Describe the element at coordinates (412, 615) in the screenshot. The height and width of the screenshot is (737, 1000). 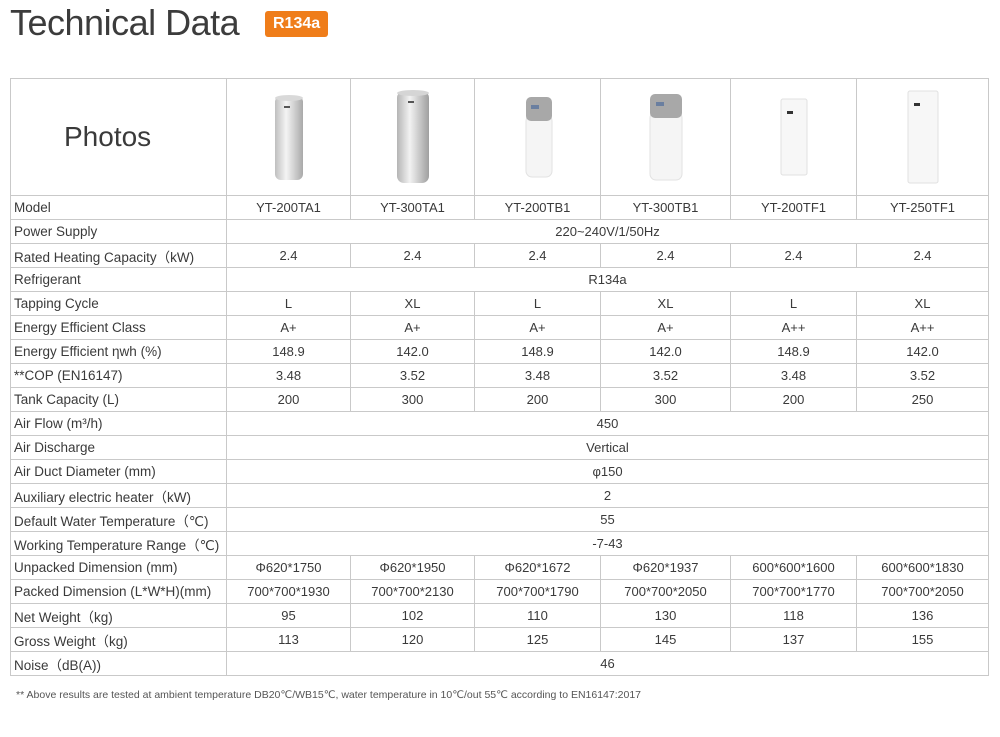
I see `cell-value: 102` at that location.